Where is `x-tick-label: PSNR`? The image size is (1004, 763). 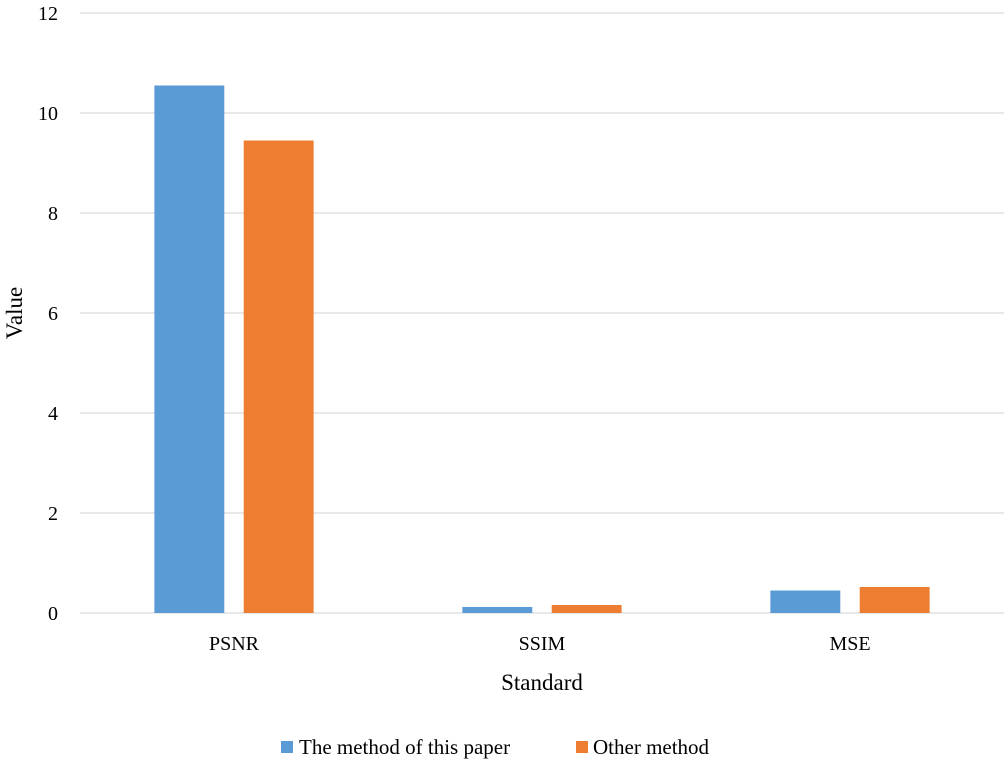
x-tick-label: PSNR is located at coordinates (234, 644).